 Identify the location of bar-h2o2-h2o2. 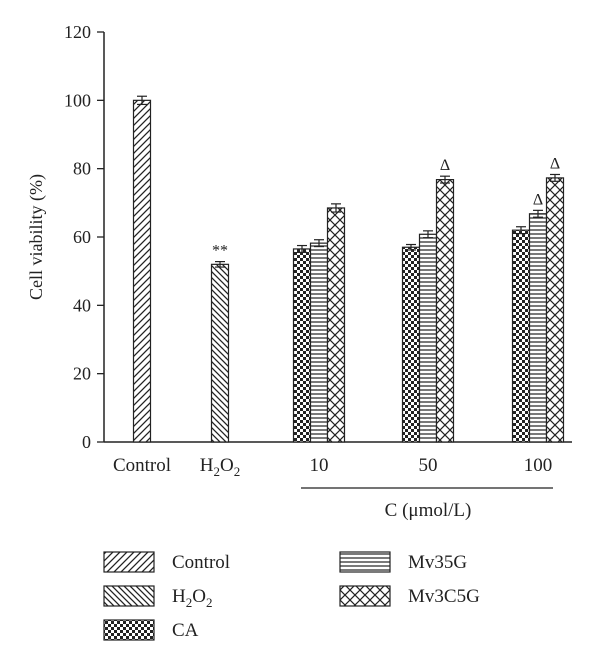
(220, 353).